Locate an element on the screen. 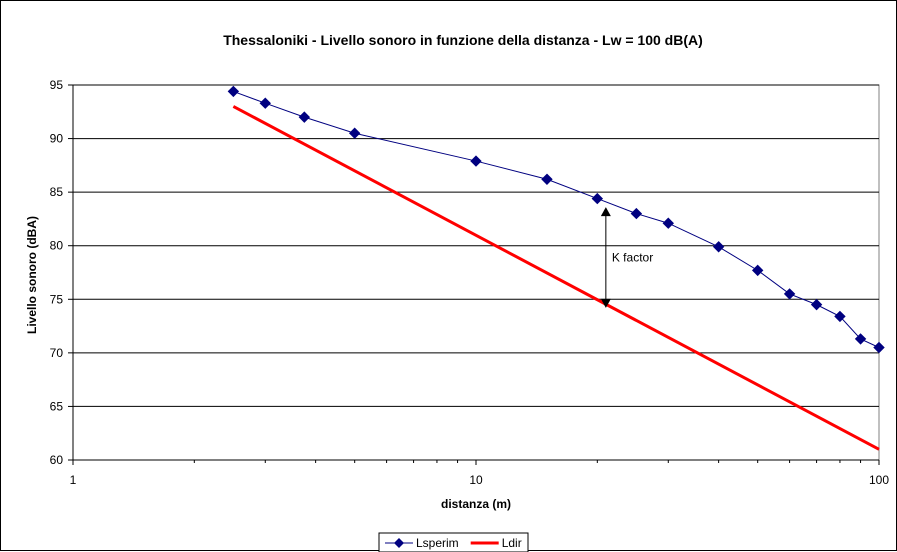 The height and width of the screenshot is (552, 897). annotation-layer: K factor is located at coordinates (626, 257).